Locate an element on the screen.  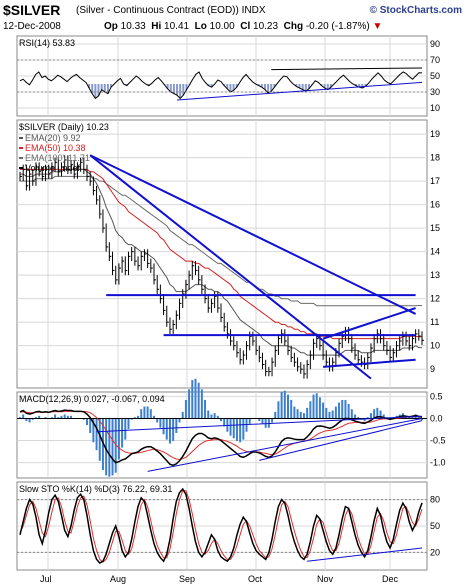
x-tick-label: Aug is located at coordinates (118, 579).